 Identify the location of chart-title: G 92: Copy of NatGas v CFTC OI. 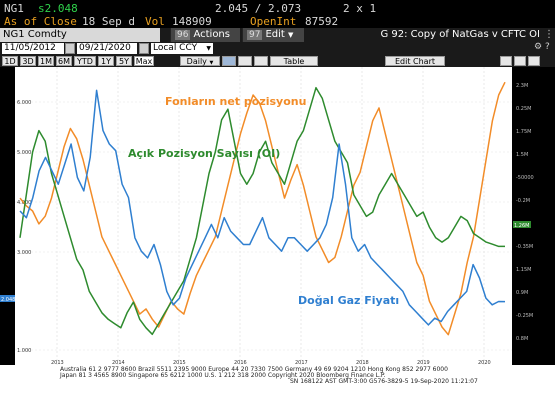
(460, 34).